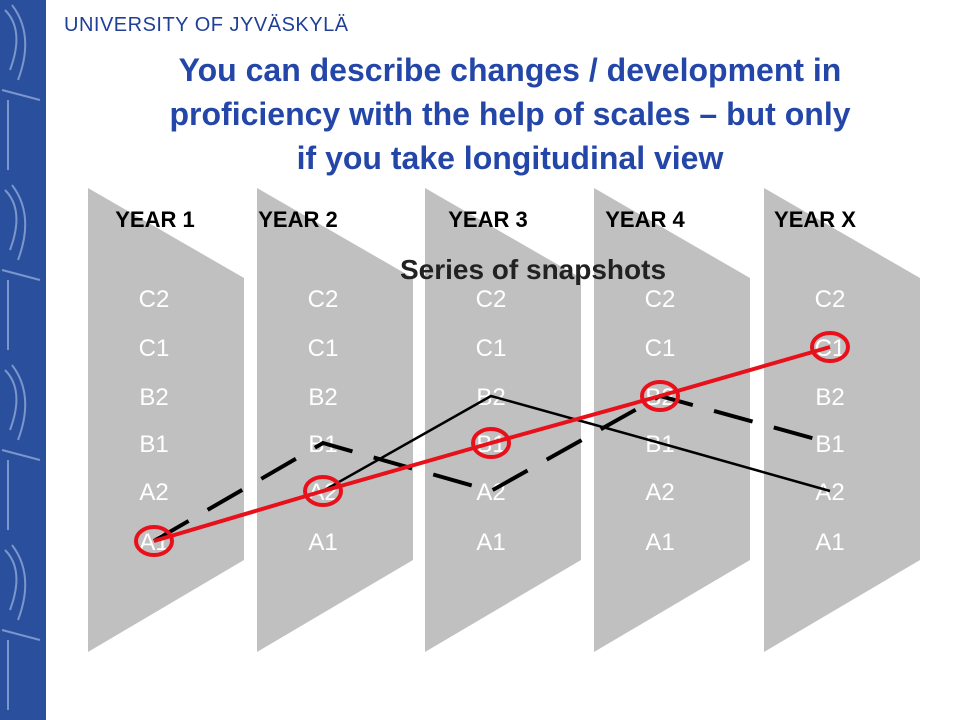  I want to click on series-subtitle: Series of snapshots, so click(533, 269).